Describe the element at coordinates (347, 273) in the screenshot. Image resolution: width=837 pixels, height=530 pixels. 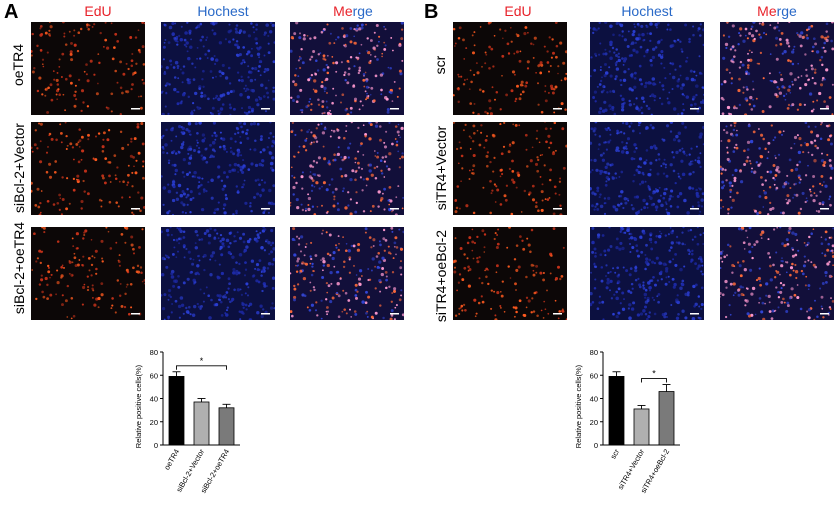
I see `micrograph-a-2-merge` at that location.